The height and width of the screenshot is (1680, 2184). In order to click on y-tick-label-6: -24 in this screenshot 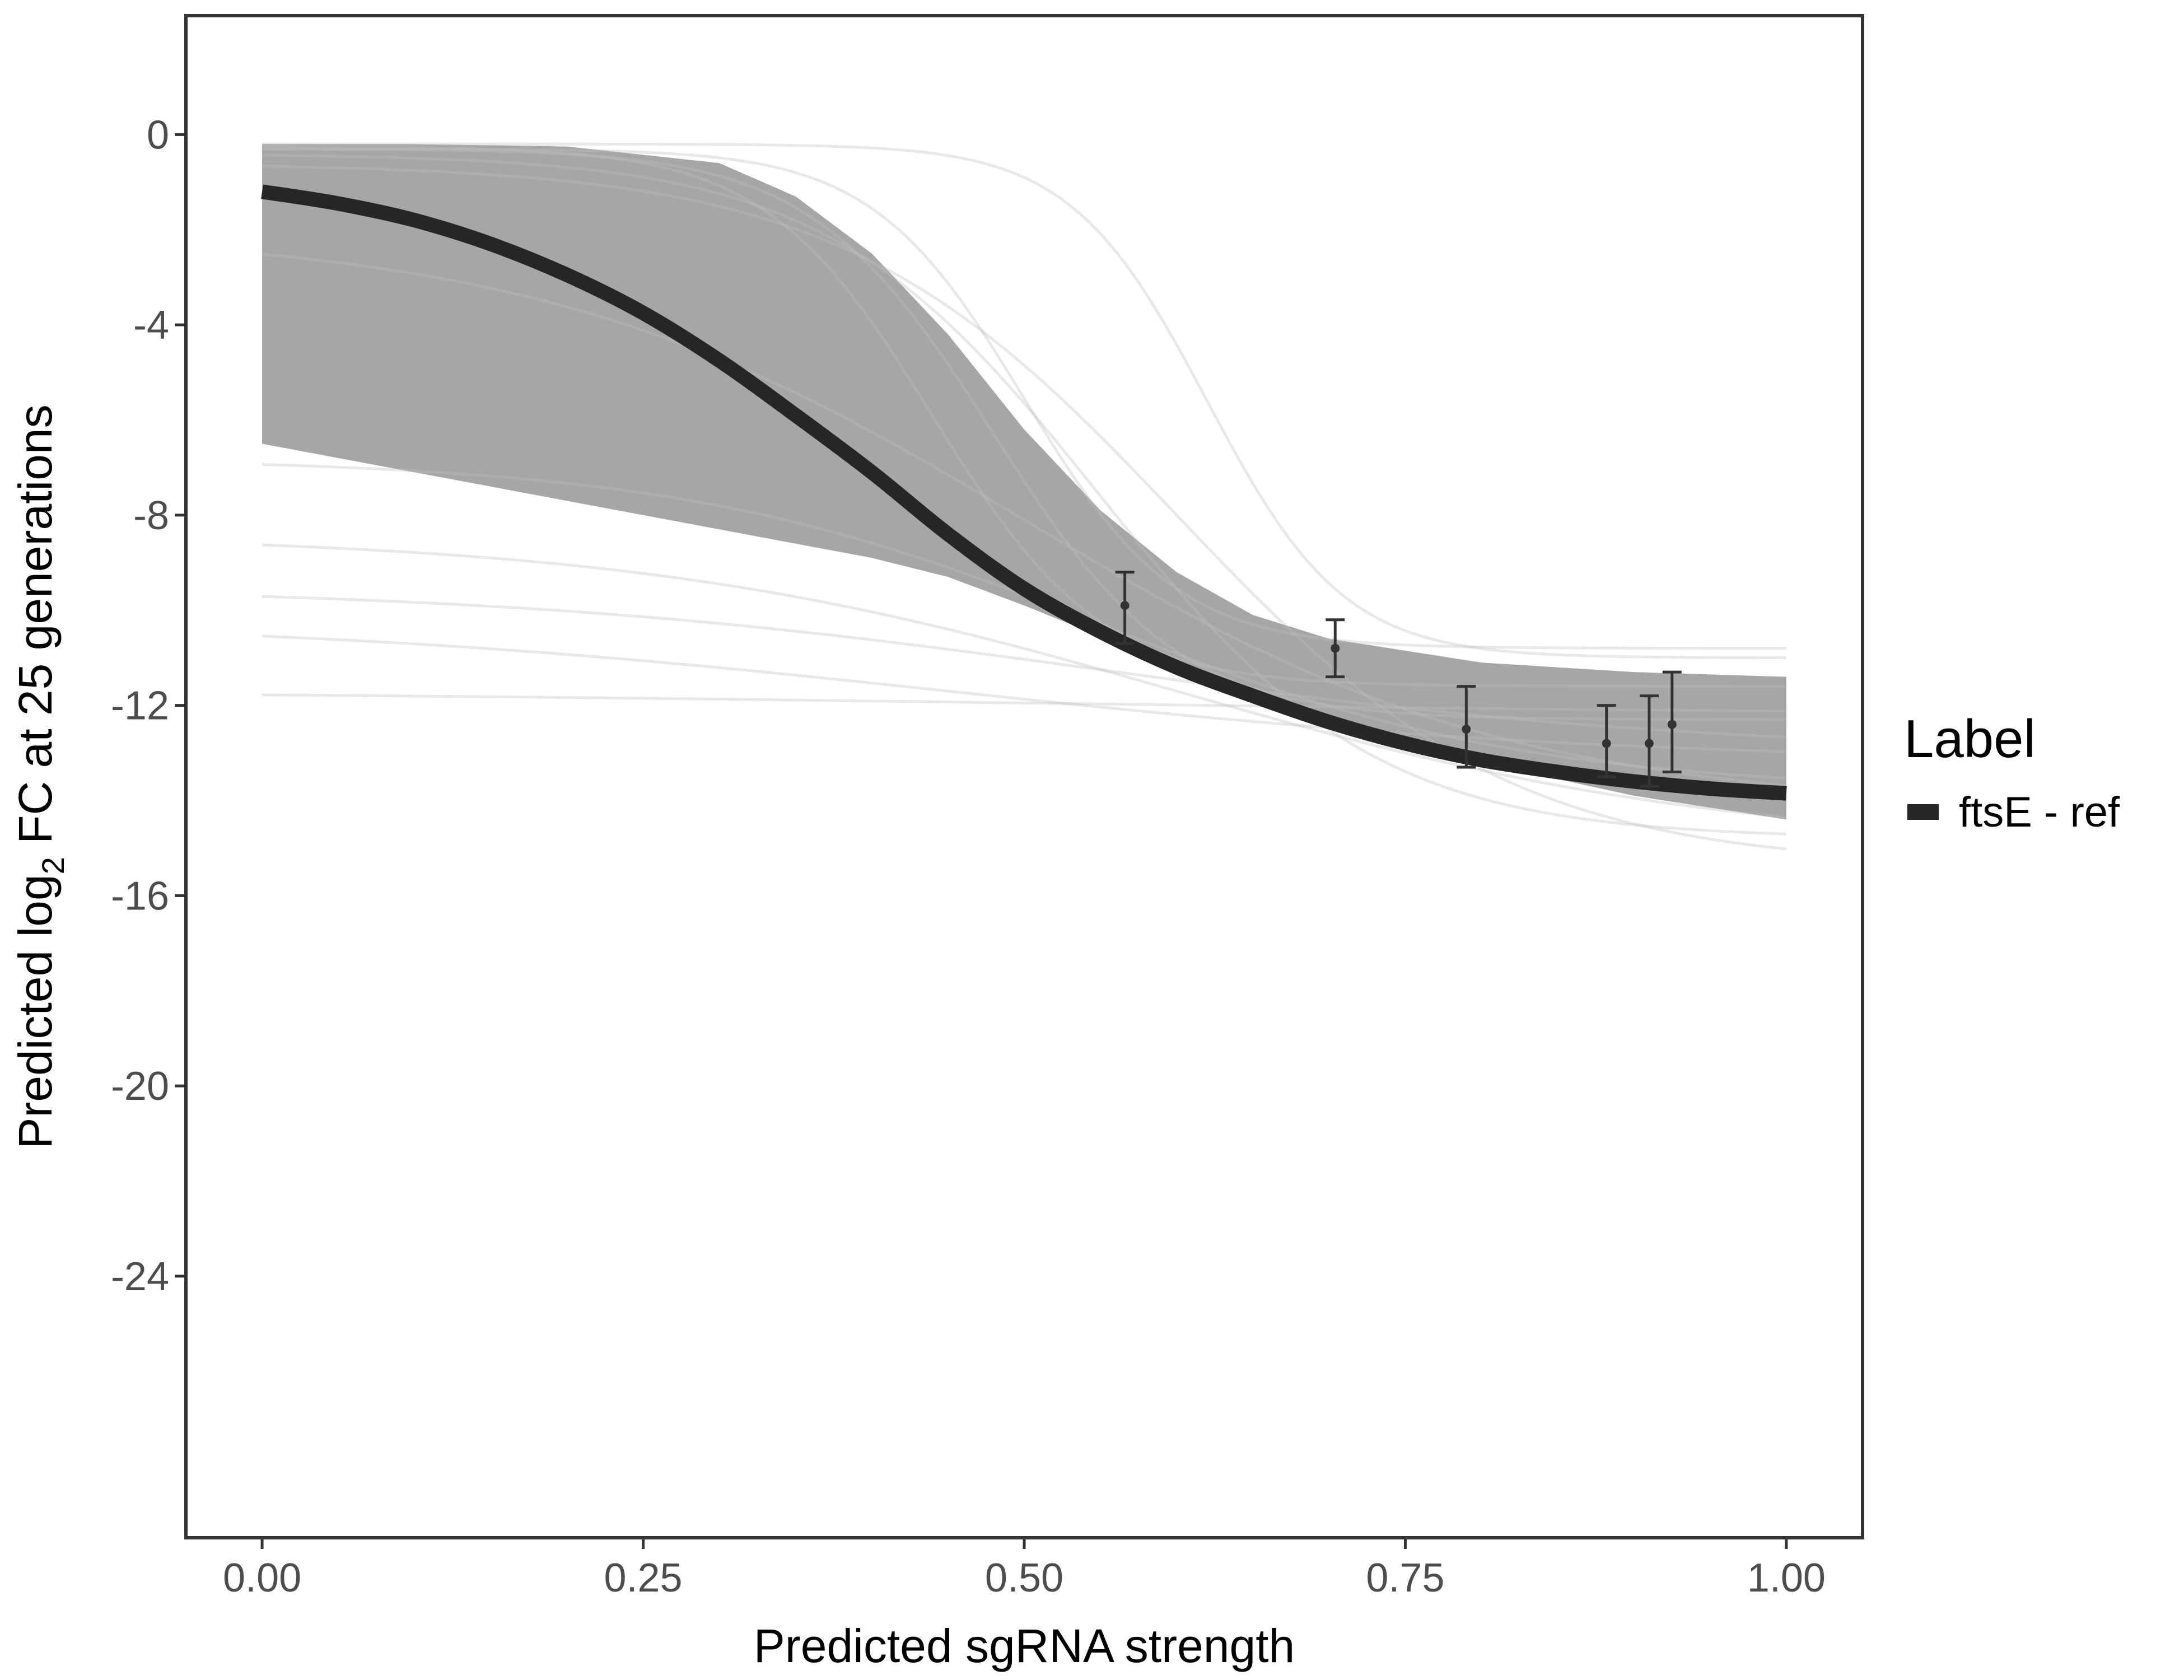, I will do `click(140, 1277)`.